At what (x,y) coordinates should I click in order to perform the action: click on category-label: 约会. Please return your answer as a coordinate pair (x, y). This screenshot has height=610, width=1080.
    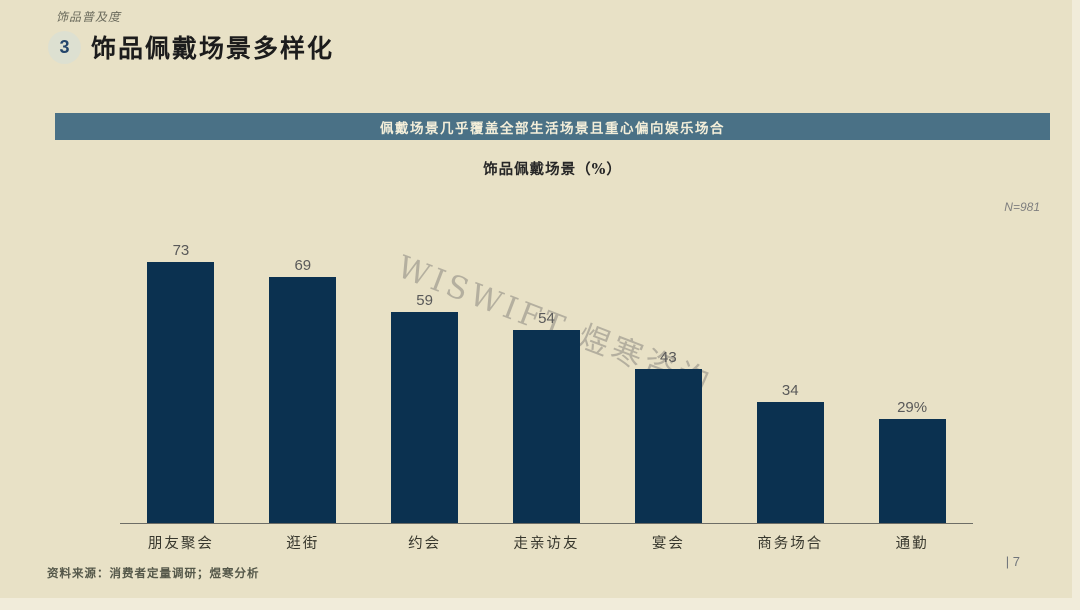
    Looking at the image, I should click on (425, 544).